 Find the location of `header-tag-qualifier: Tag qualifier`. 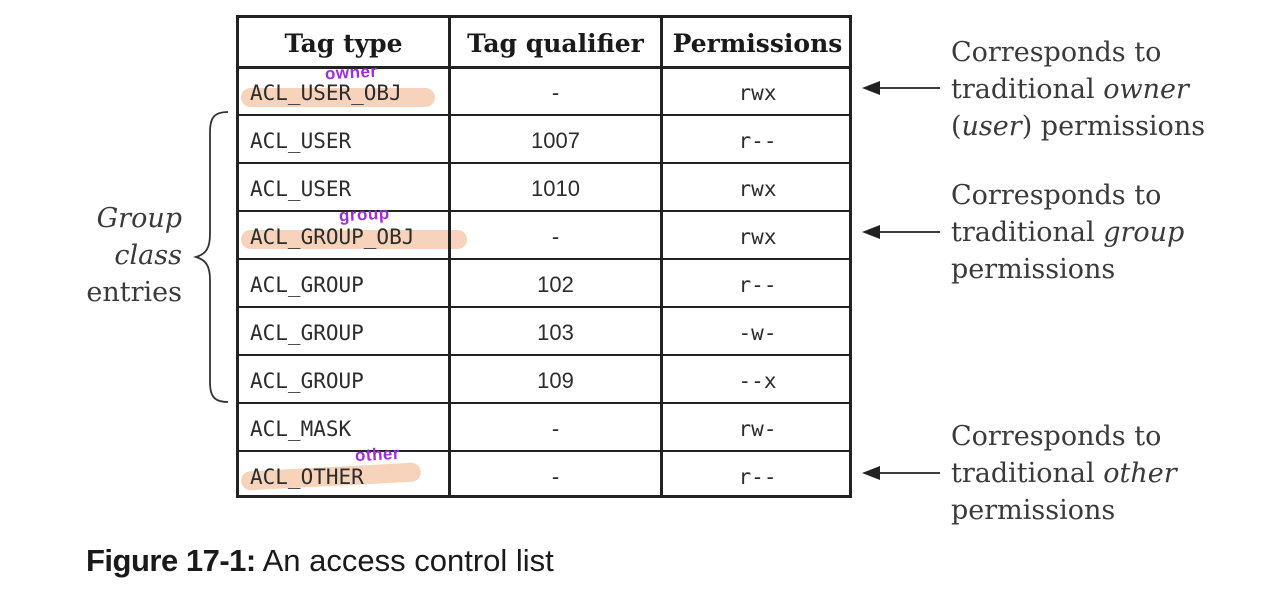

header-tag-qualifier: Tag qualifier is located at coordinates (555, 43).